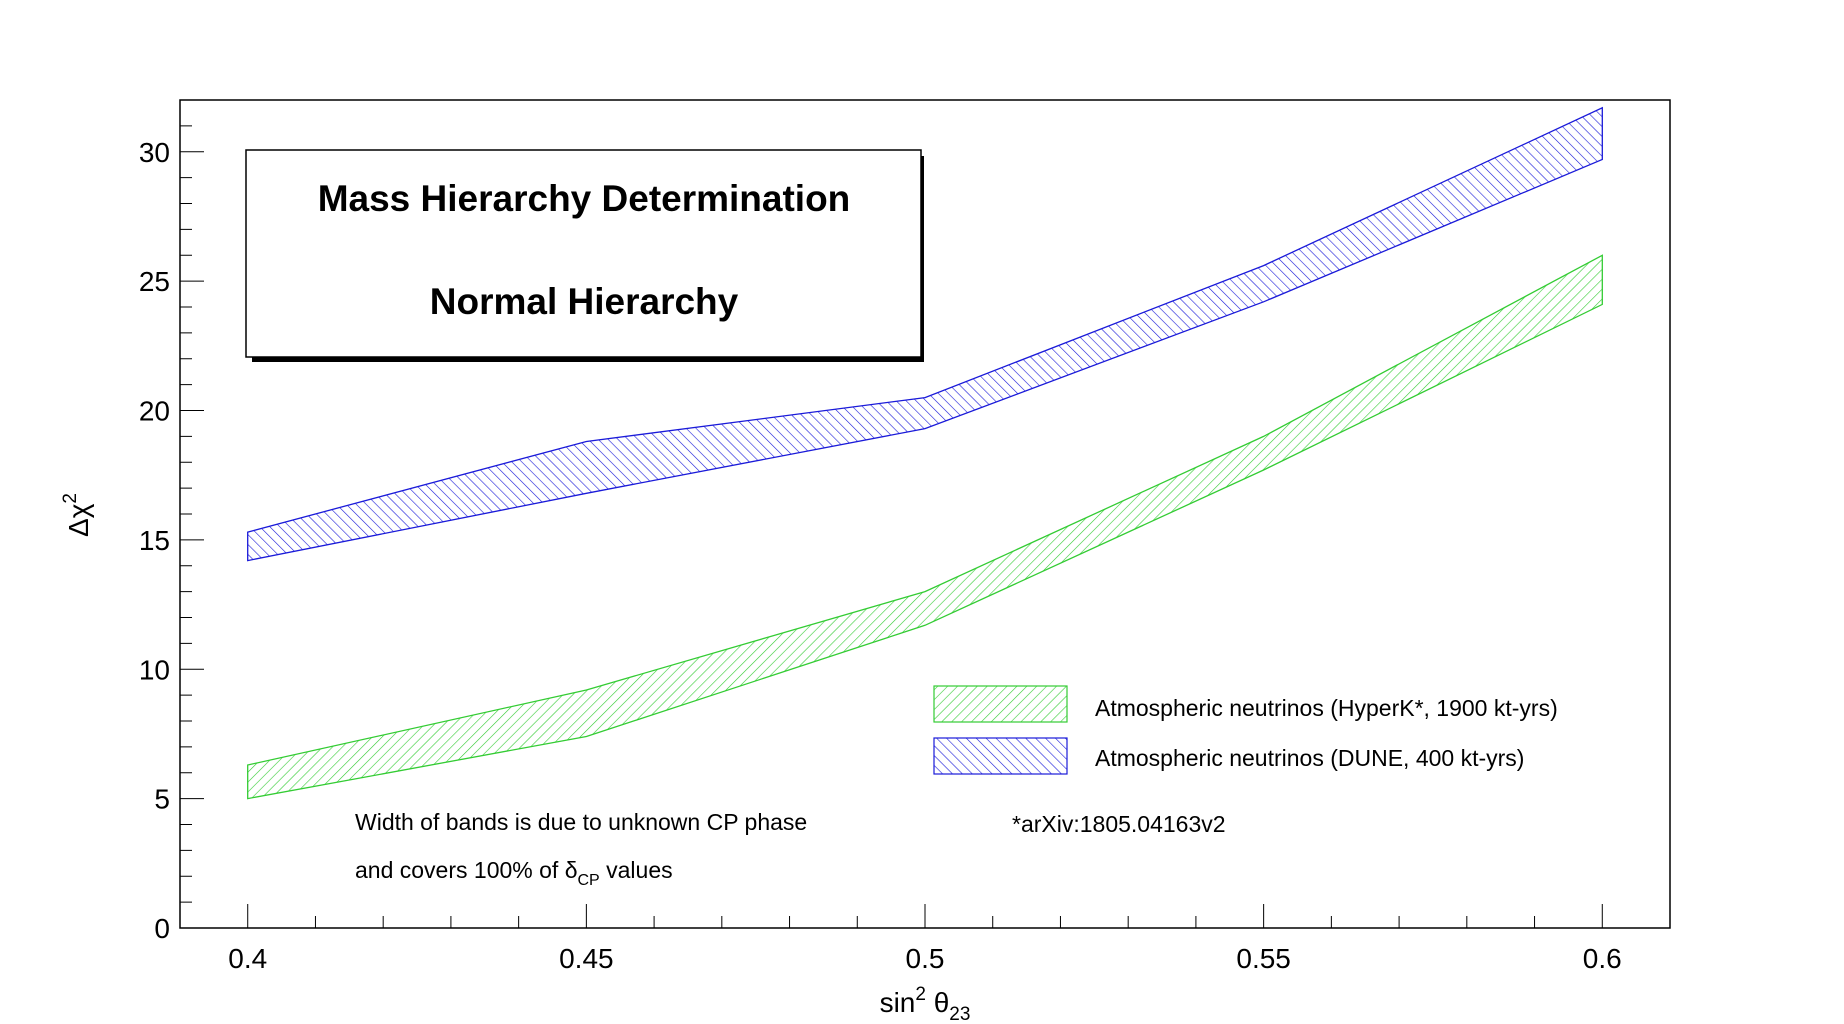 The image size is (1844, 1024). I want to click on x-tick-label: 0.45, so click(586, 958).